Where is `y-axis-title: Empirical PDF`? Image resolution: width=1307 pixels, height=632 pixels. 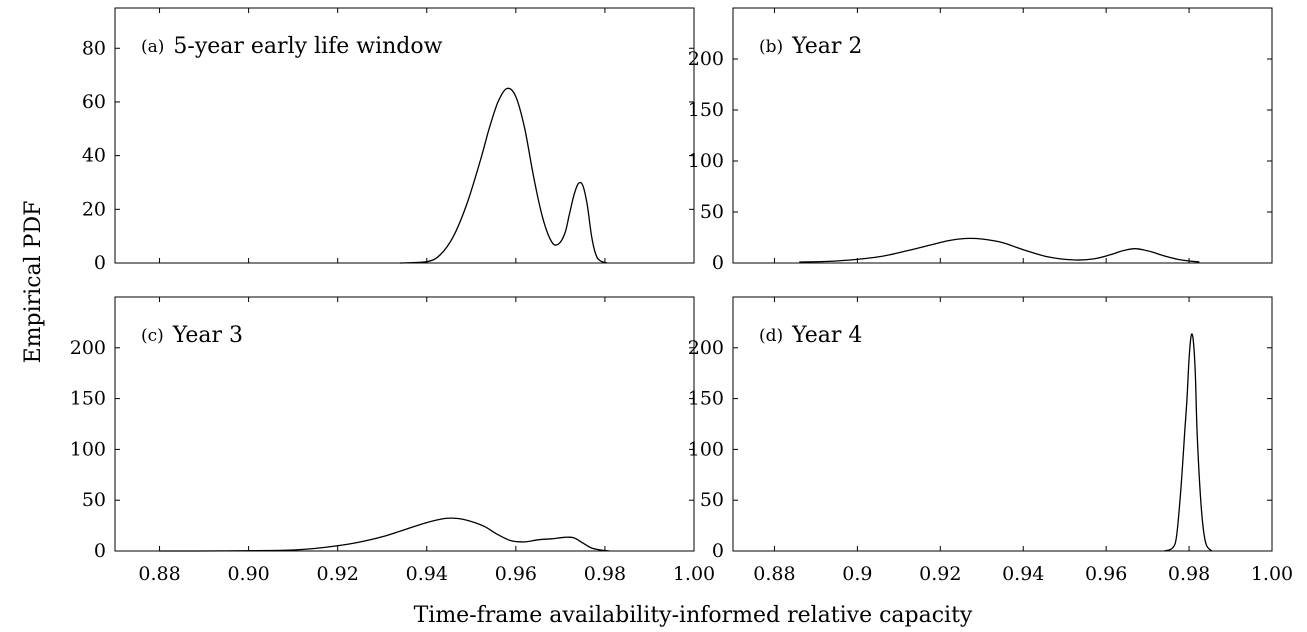
y-axis-title: Empirical PDF is located at coordinates (33, 282).